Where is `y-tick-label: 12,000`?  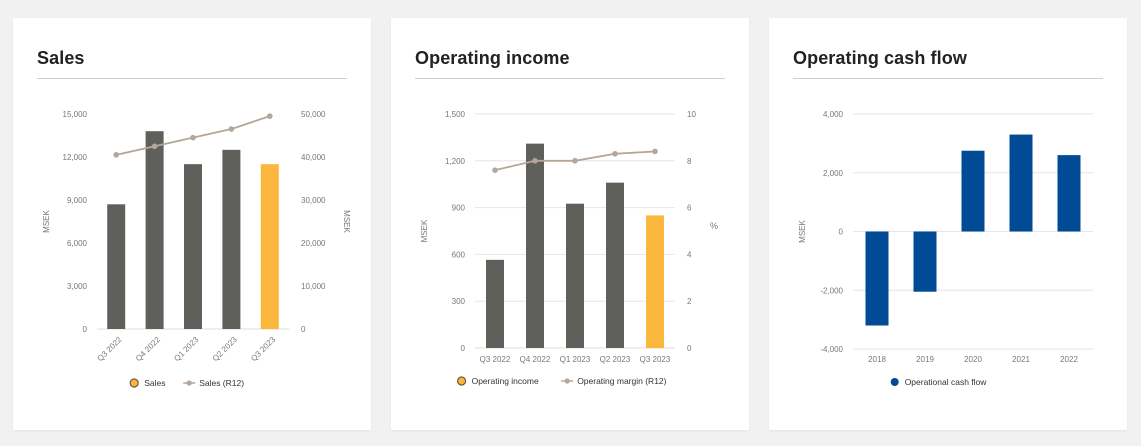 y-tick-label: 12,000 is located at coordinates (75, 157).